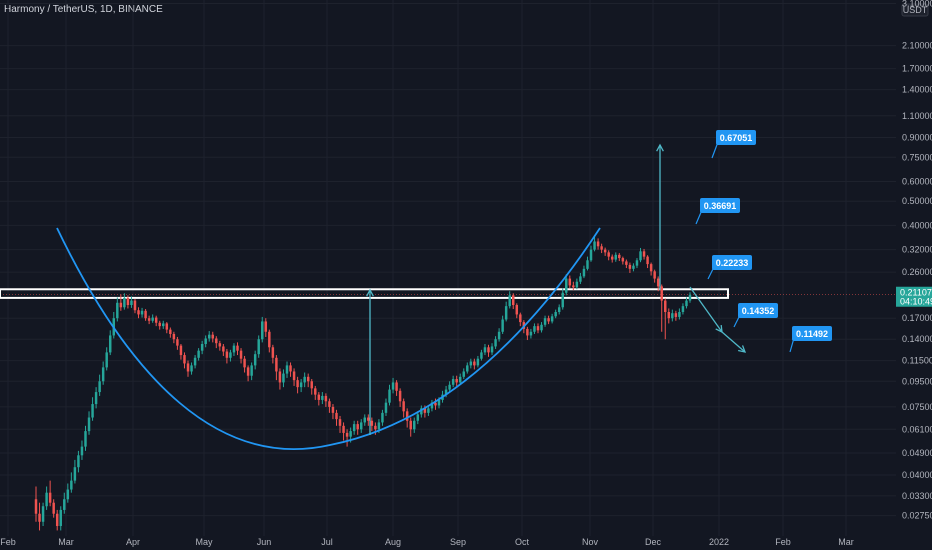  Describe the element at coordinates (83, 9) in the screenshot. I see `chart-title: Harmony / TetherUS, 1D, BINANCE` at that location.